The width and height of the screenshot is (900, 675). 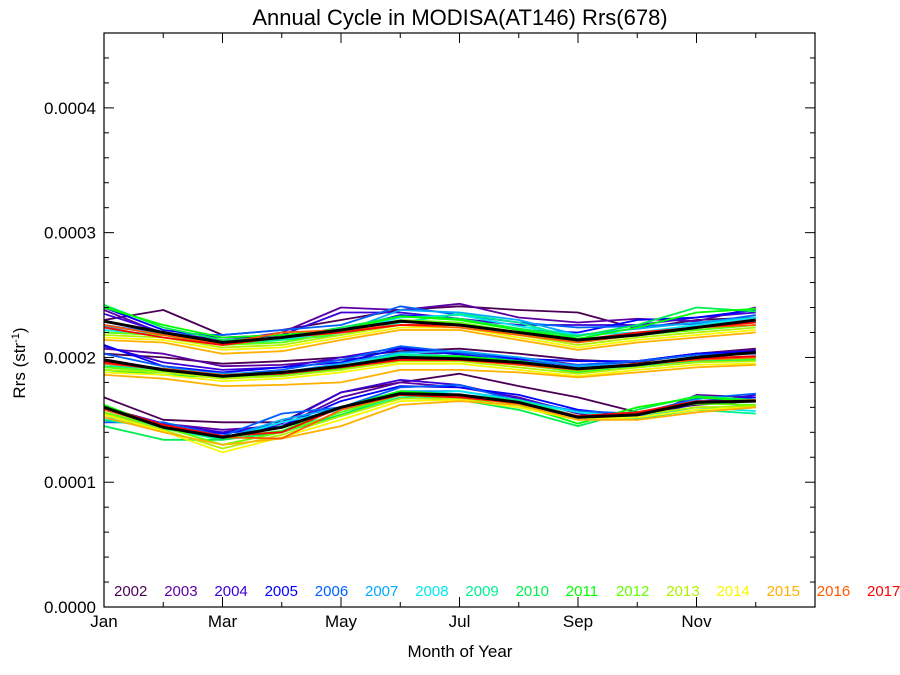 I want to click on legend-label-2005: 2005, so click(x=281, y=591).